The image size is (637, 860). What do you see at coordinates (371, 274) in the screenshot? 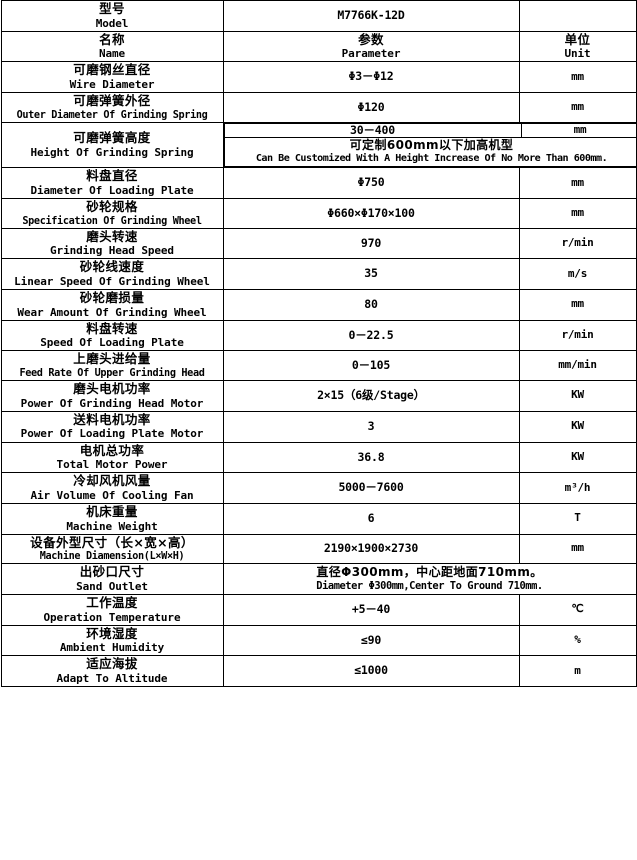
I see `row-value: 35` at bounding box center [371, 274].